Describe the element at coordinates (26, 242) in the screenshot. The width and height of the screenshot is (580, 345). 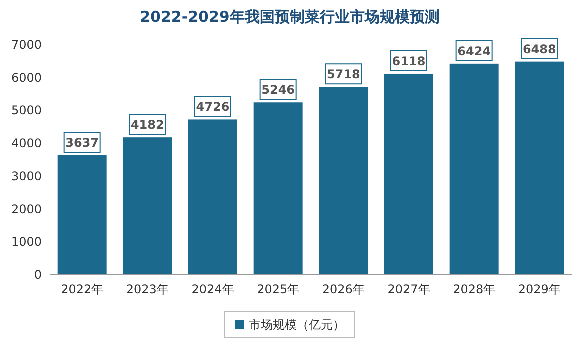
I see `y-tick-label: 1000` at that location.